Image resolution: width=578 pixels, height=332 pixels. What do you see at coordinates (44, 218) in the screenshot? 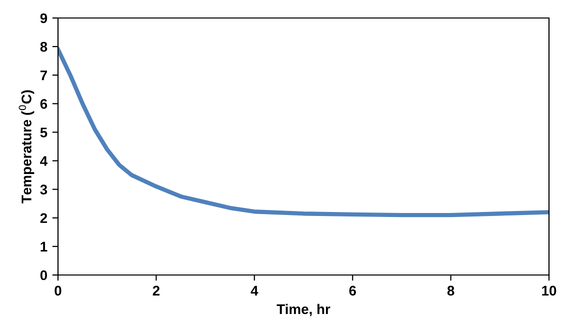
I see `y-tick-label: 2` at bounding box center [44, 218].